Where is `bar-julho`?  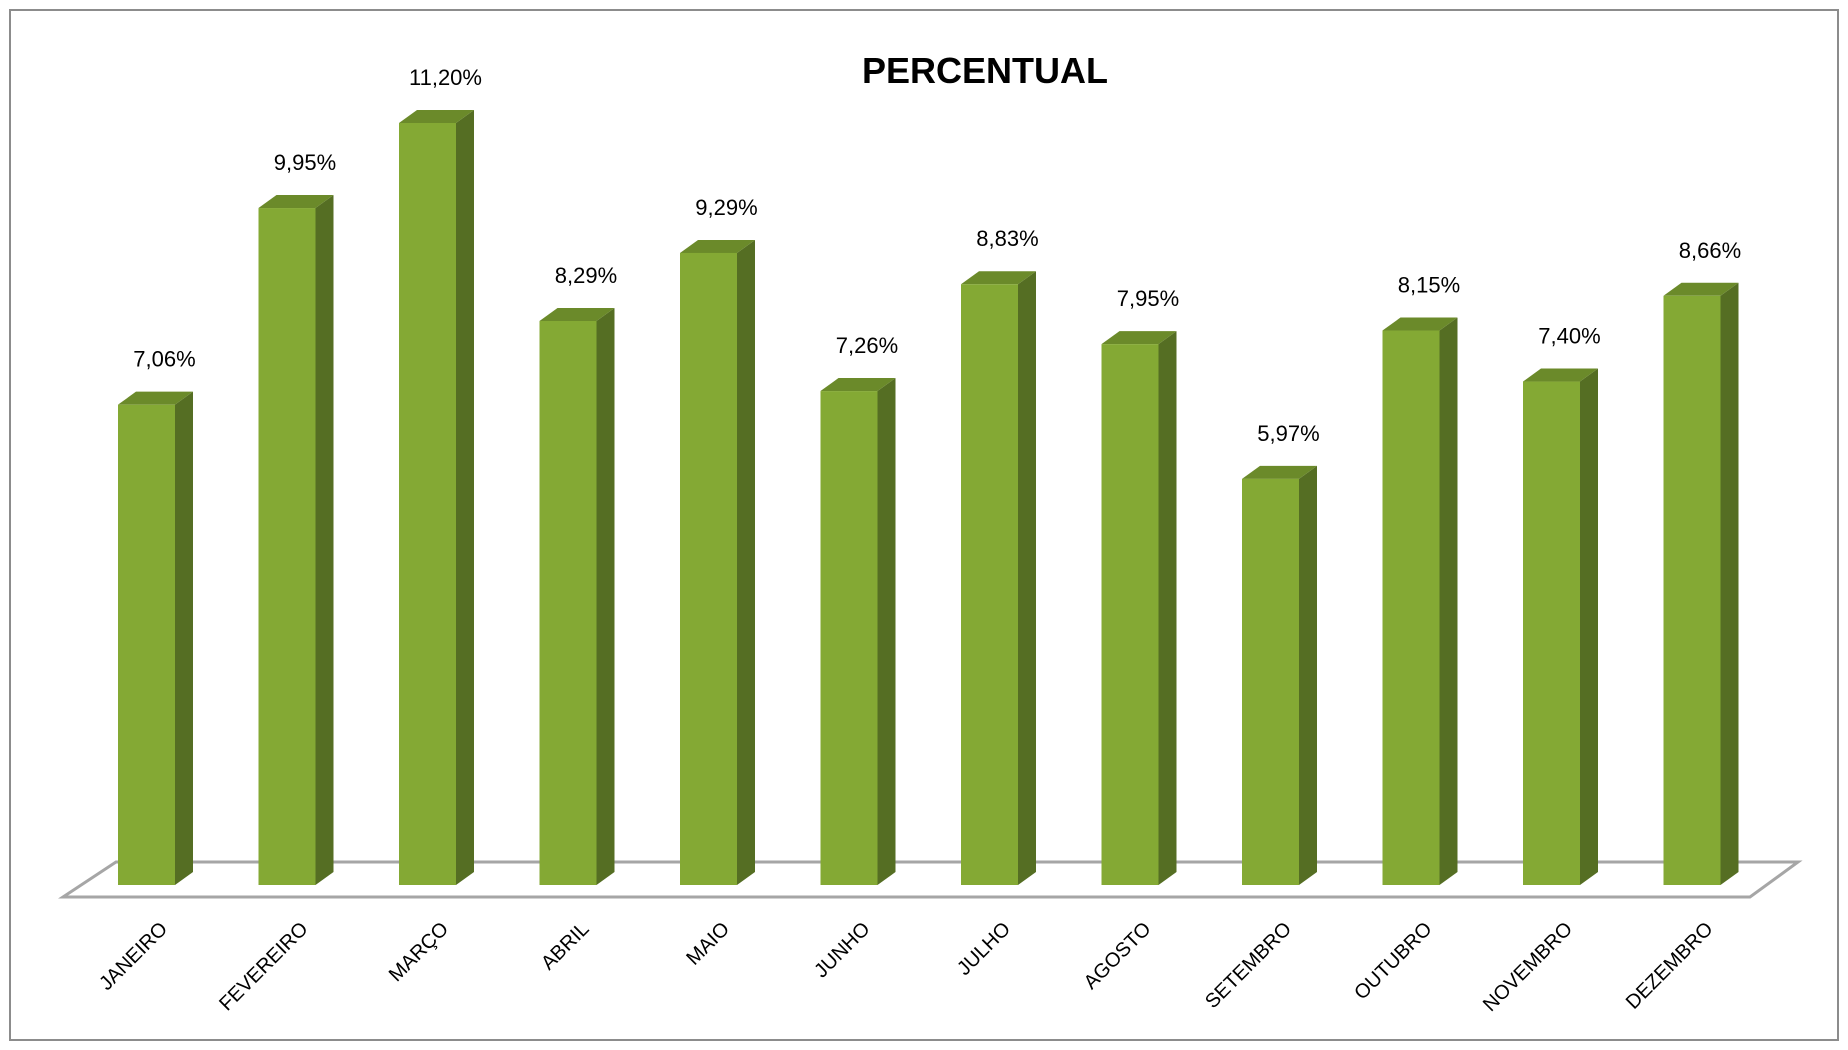
bar-julho is located at coordinates (998, 578).